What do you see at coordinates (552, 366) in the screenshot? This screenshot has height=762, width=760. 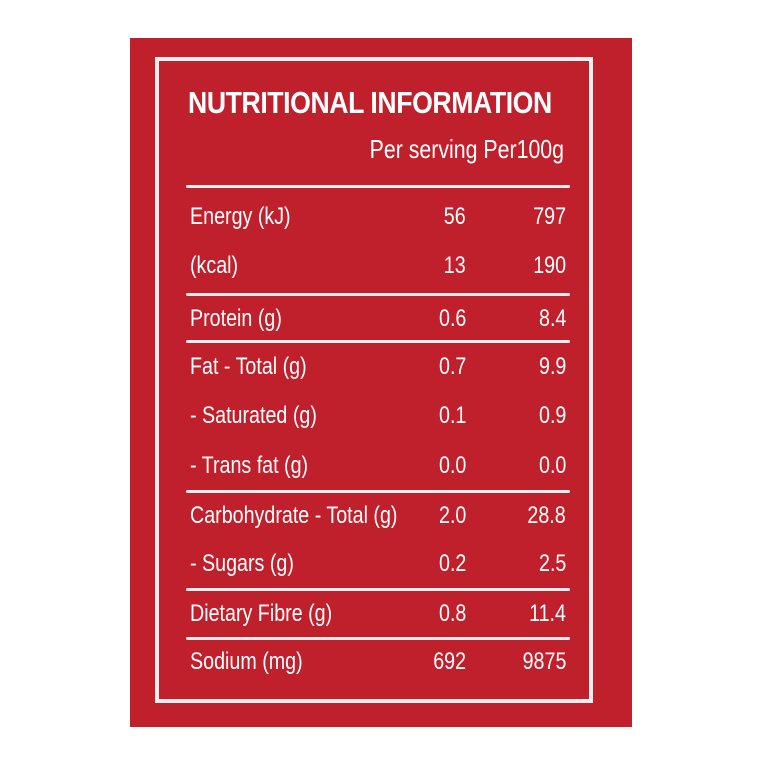 I see `per-100g-value: 9.9` at bounding box center [552, 366].